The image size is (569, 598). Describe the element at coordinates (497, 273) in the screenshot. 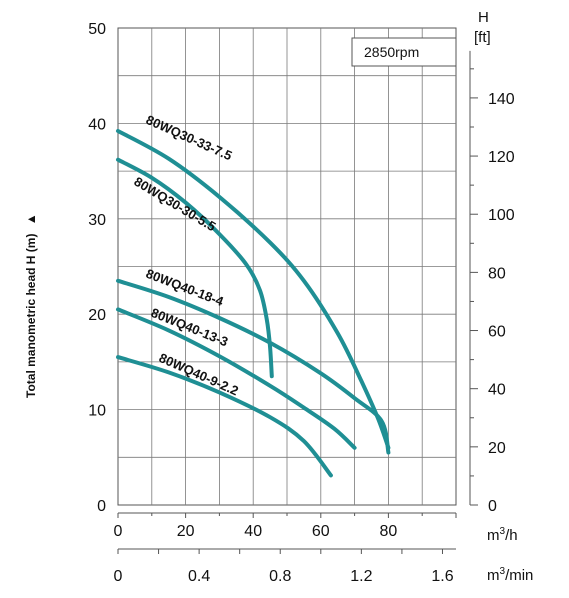

I see `right-tick-label: 80` at that location.